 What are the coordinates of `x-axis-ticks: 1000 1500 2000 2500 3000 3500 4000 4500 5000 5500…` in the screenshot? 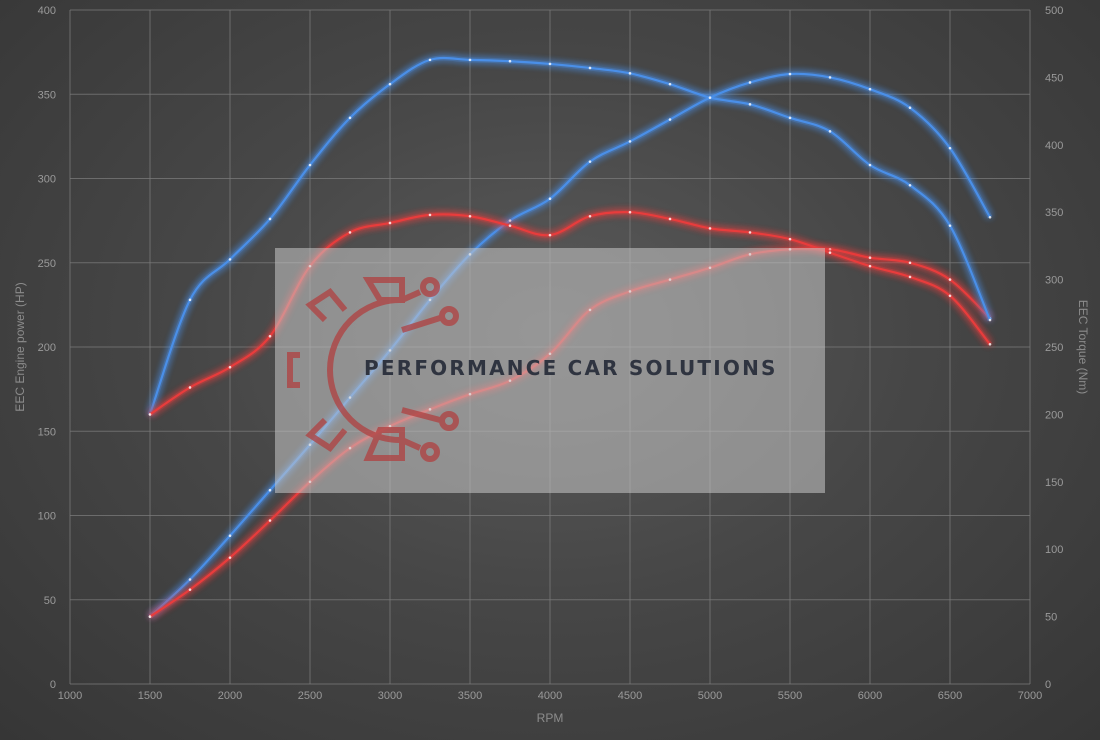 It's located at (550, 696).